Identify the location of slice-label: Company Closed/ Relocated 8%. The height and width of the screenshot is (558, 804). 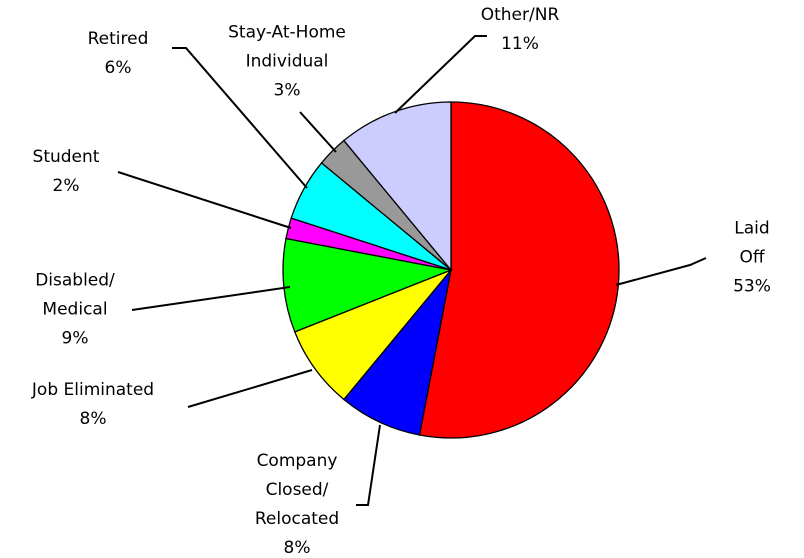
(297, 502).